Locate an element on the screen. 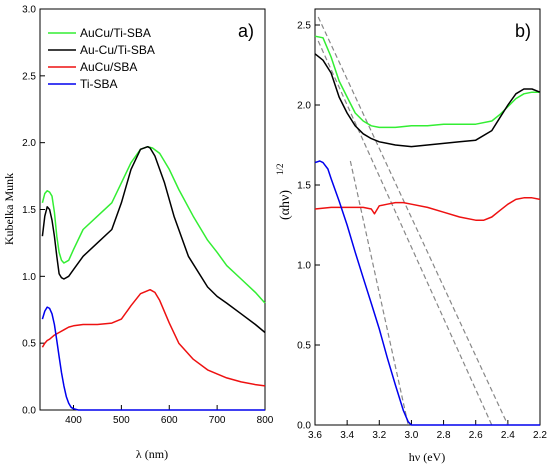 Image resolution: width=550 pixels, height=468 pixels. panel-b-fit-line is located at coordinates (379, 293).